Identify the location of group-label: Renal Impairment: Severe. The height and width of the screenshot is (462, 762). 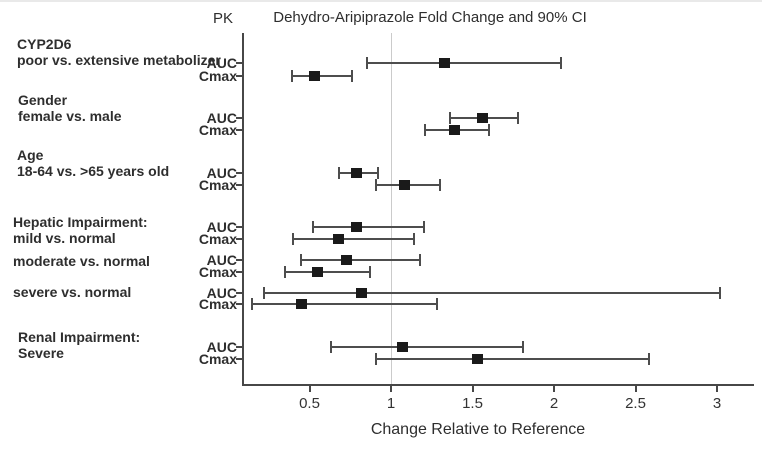
(79, 345).